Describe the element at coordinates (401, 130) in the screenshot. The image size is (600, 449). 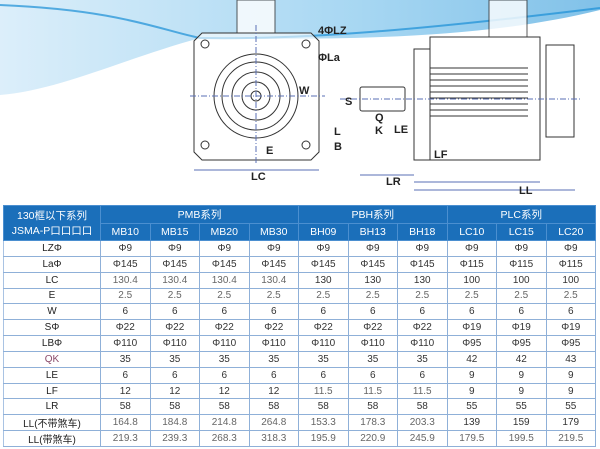
I see `label-le: LE` at that location.